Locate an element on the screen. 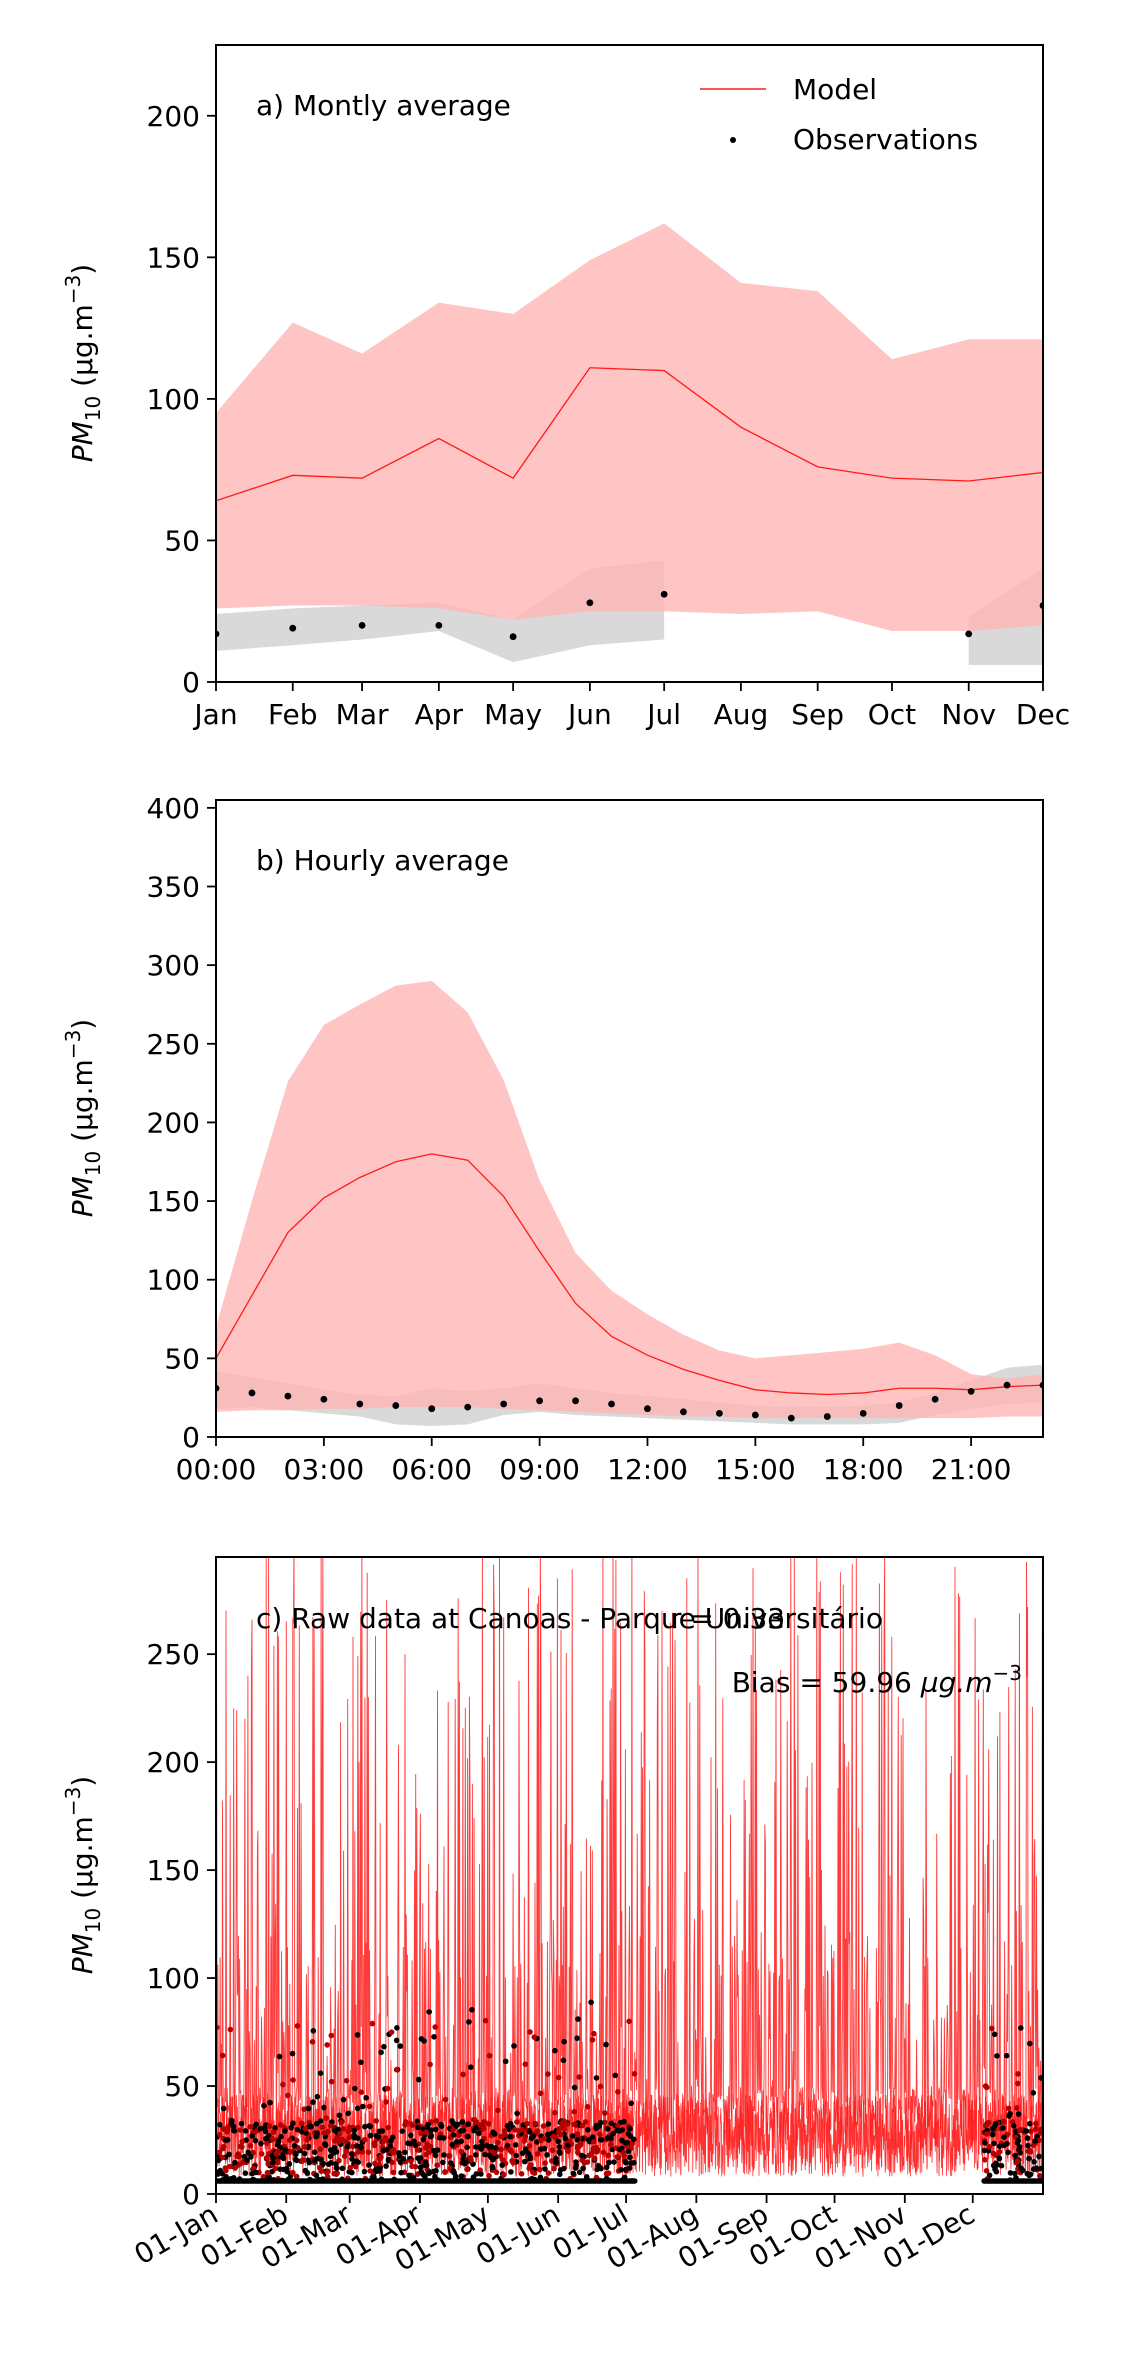 The height and width of the screenshot is (2362, 1122). panel-c-r-value: r = 0.33 is located at coordinates (727, 1618).